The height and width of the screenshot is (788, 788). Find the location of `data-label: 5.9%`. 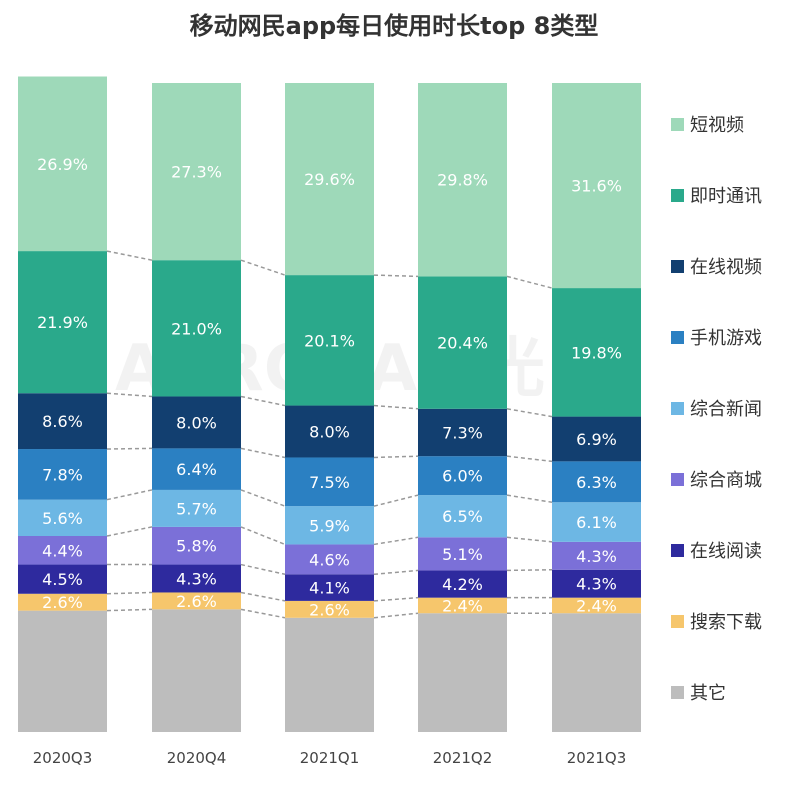

data-label: 5.9% is located at coordinates (329, 525).